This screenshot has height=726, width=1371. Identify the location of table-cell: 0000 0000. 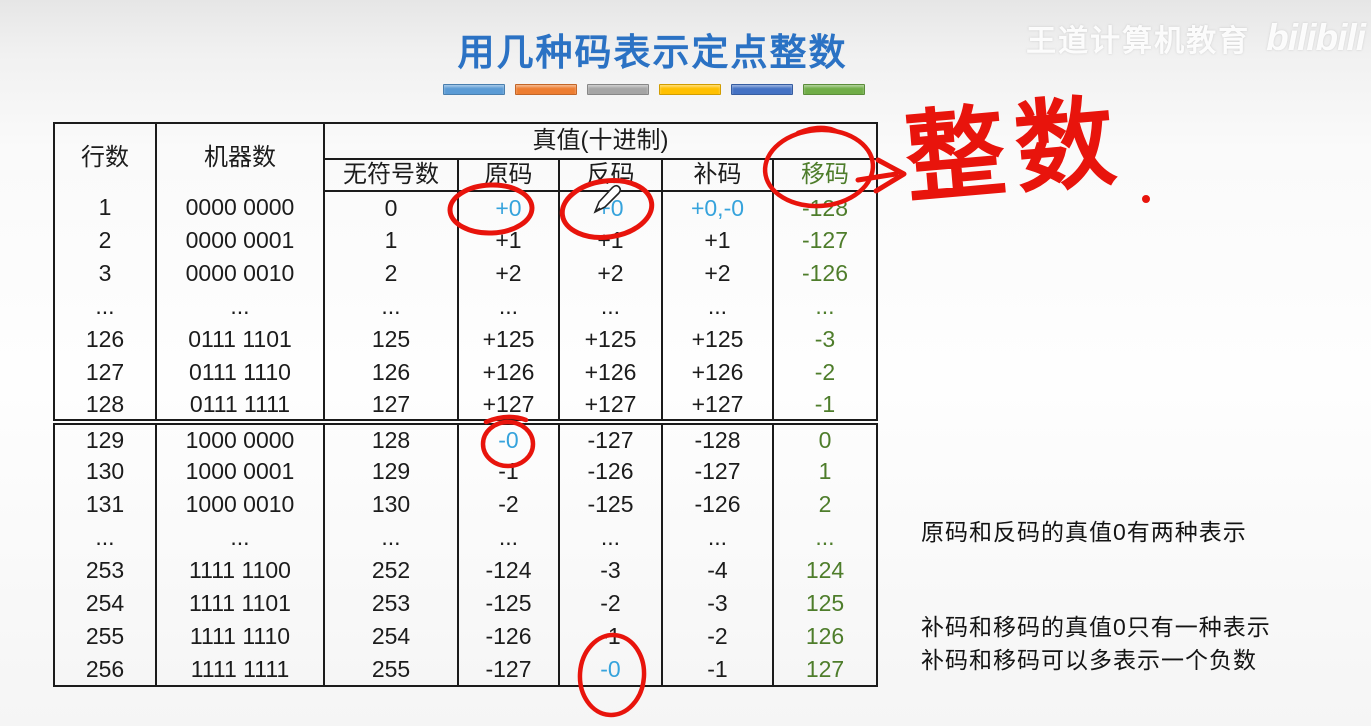
(240, 207).